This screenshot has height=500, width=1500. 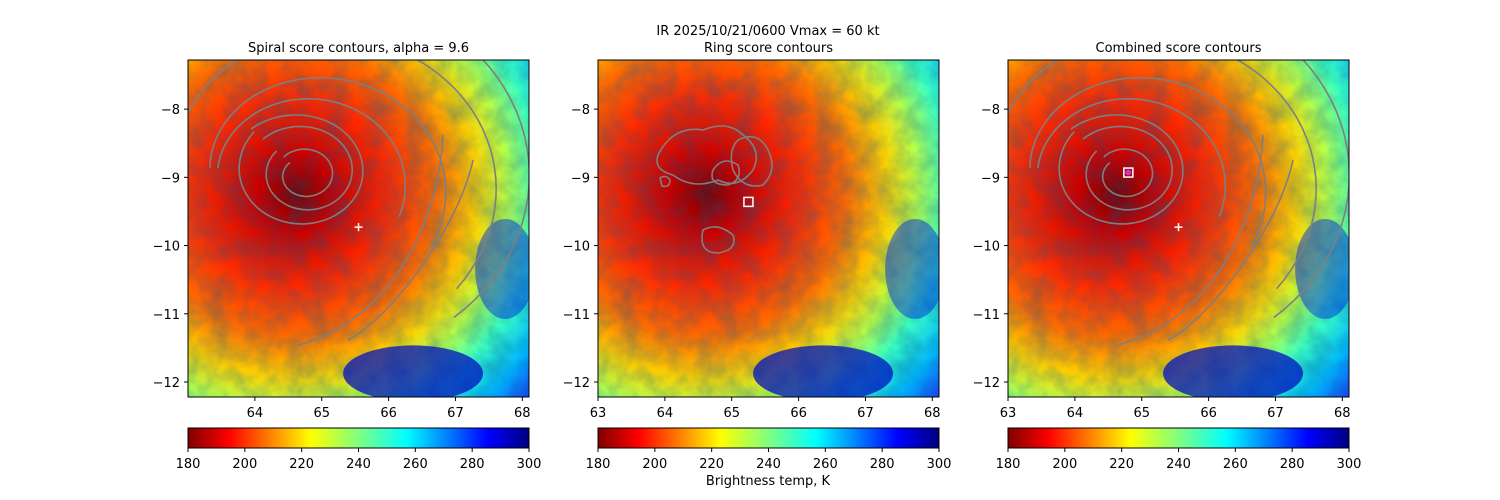 I want to click on figure-suptitle: IR 2025/10/21/0600 Vmax = 60 kt, so click(x=767, y=31).